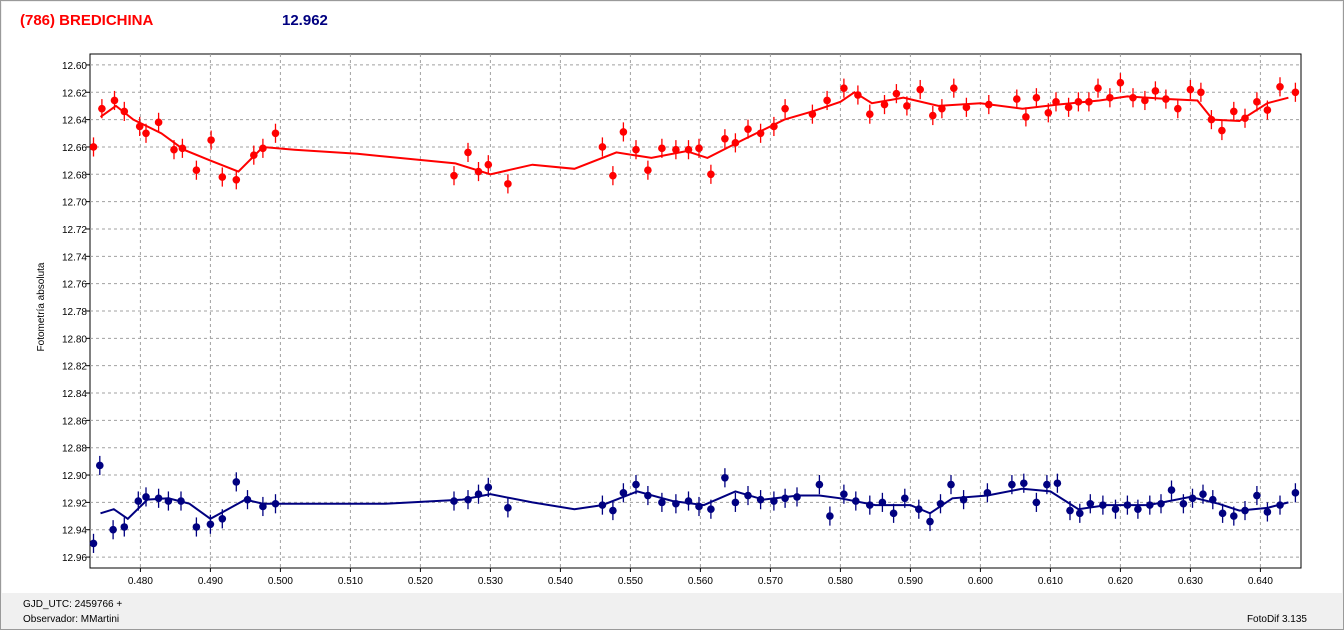 The image size is (1344, 630). I want to click on reference-magnitude: 12.962, so click(305, 20).